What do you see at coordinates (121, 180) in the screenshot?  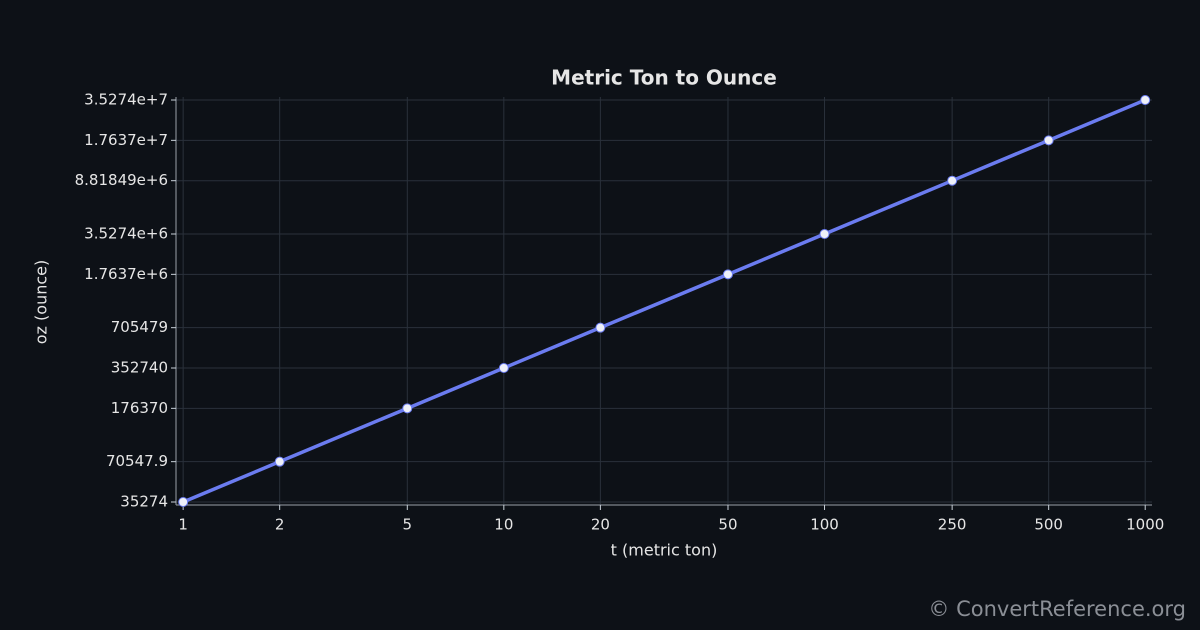 I see `y-tick-label: 8.81849e+6` at bounding box center [121, 180].